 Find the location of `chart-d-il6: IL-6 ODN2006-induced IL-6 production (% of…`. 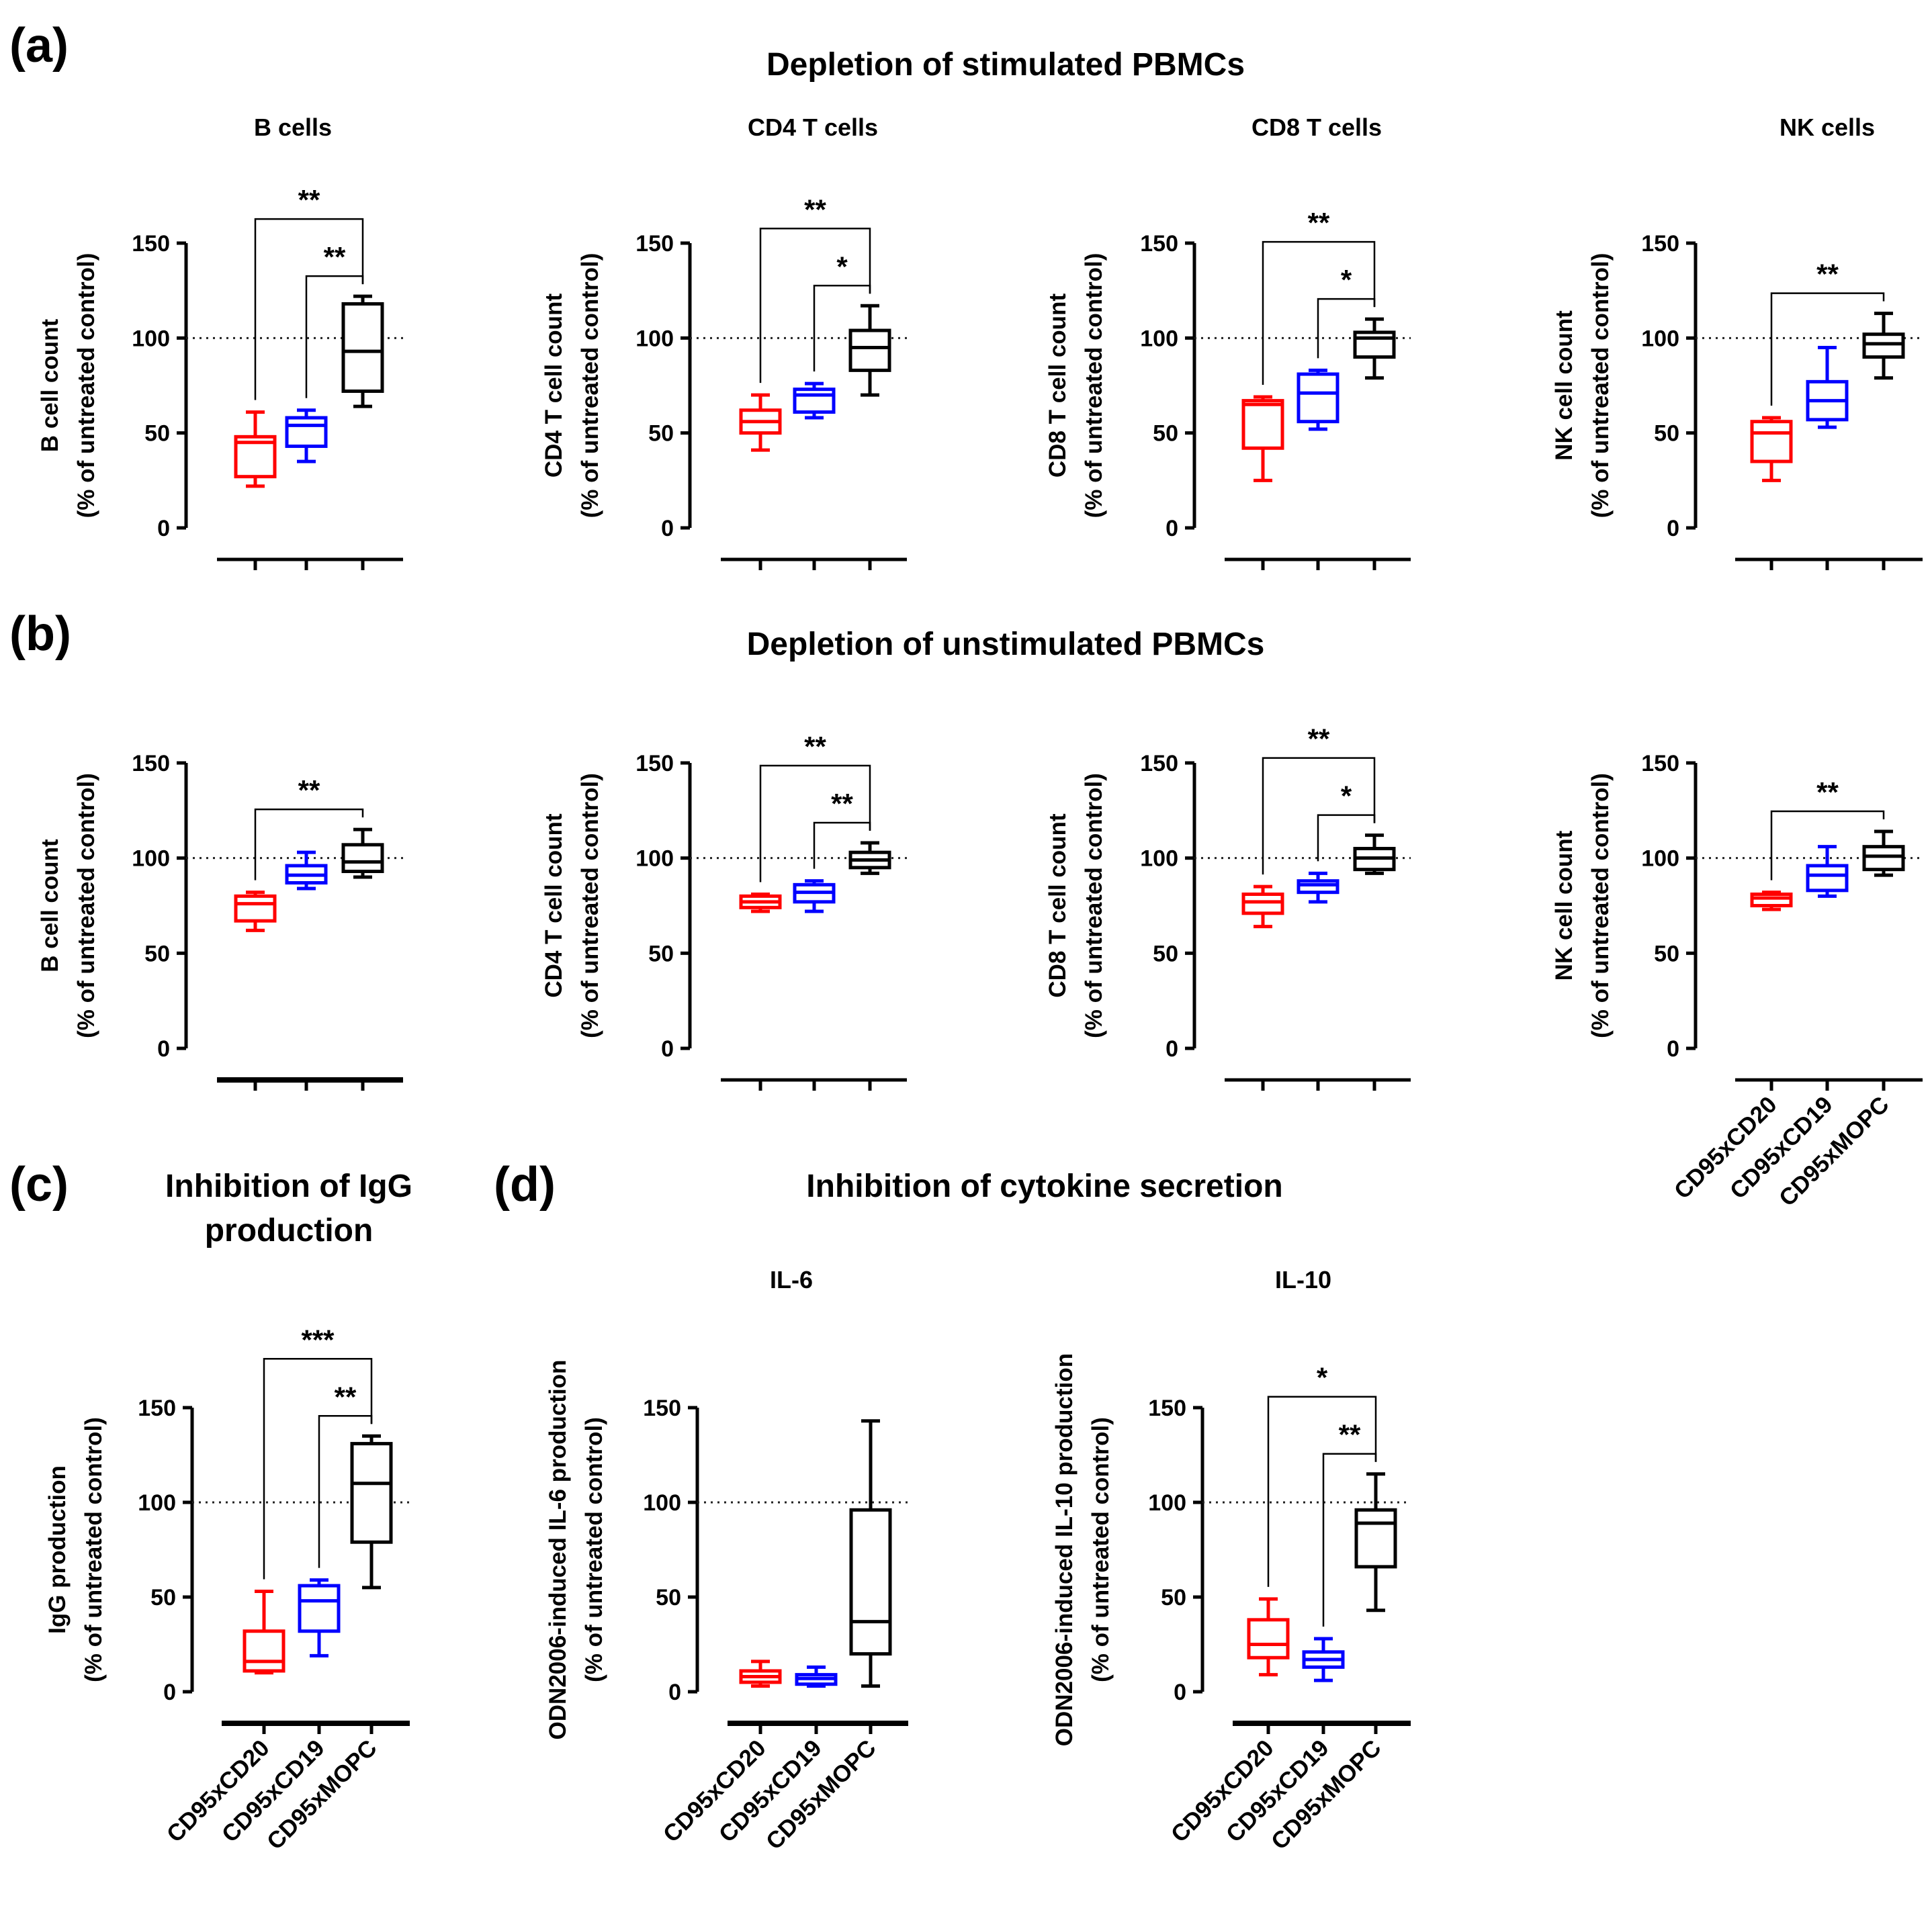

chart-d-il6: IL-6 ODN2006-induced IL-6 production (% of… is located at coordinates (726, 1560).